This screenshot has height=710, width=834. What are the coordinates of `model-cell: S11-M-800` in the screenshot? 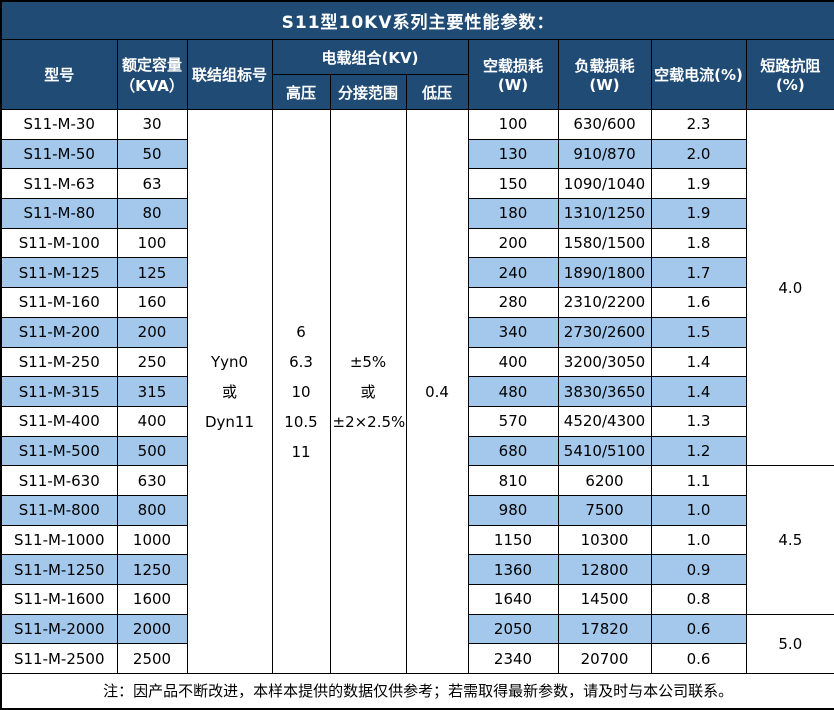 It's located at (59, 510).